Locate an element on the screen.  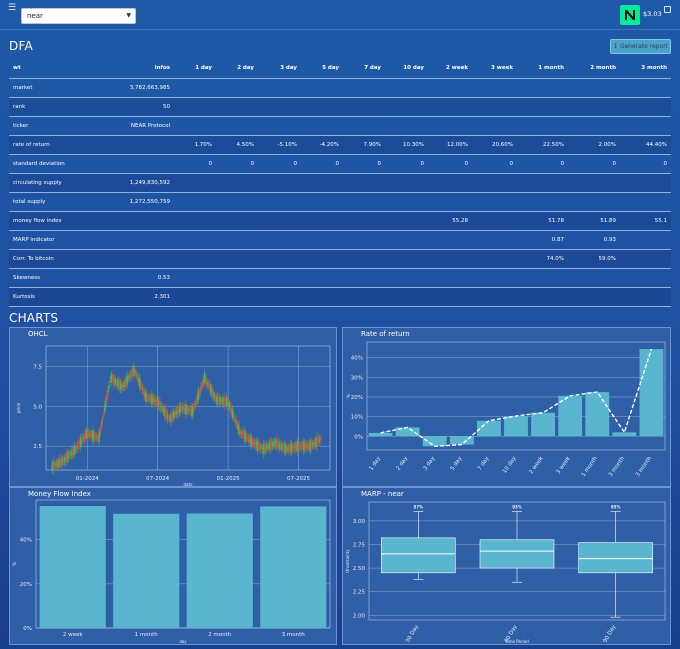
generate-report-button: ↧ Generate report is located at coordinates (640, 46).